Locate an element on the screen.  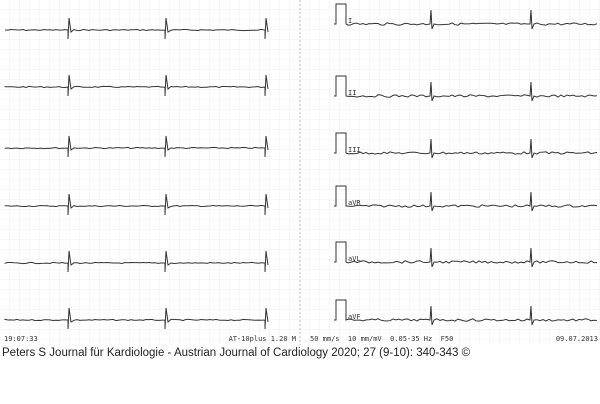
lead-label: aVR is located at coordinates (354, 203).